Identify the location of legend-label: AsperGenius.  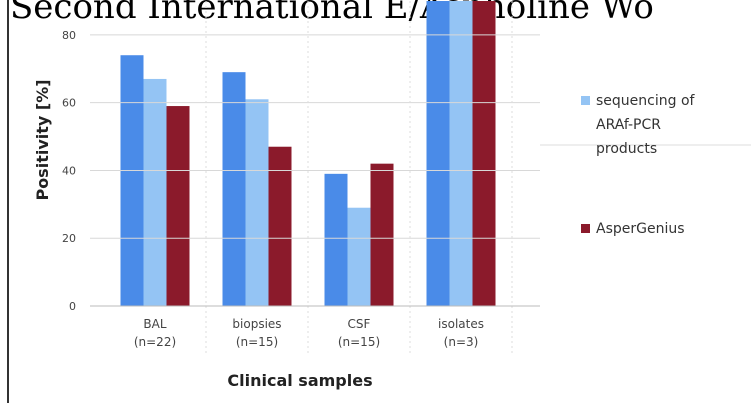
(640, 229).